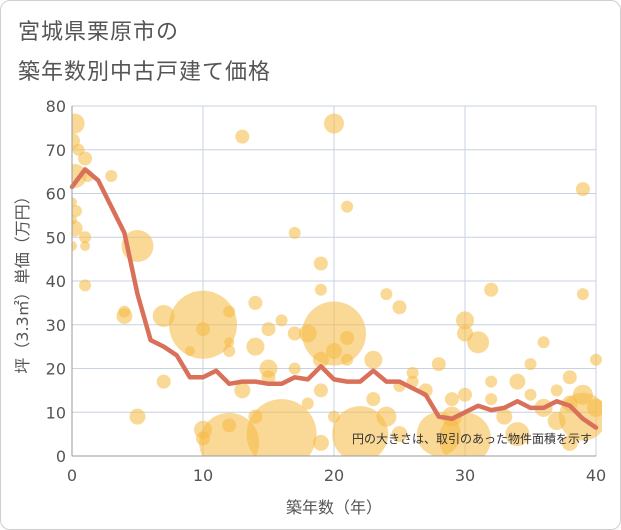  Describe the element at coordinates (145, 72) in the screenshot. I see `chart-title-line2: 築年数別中古戸建て価格` at that location.